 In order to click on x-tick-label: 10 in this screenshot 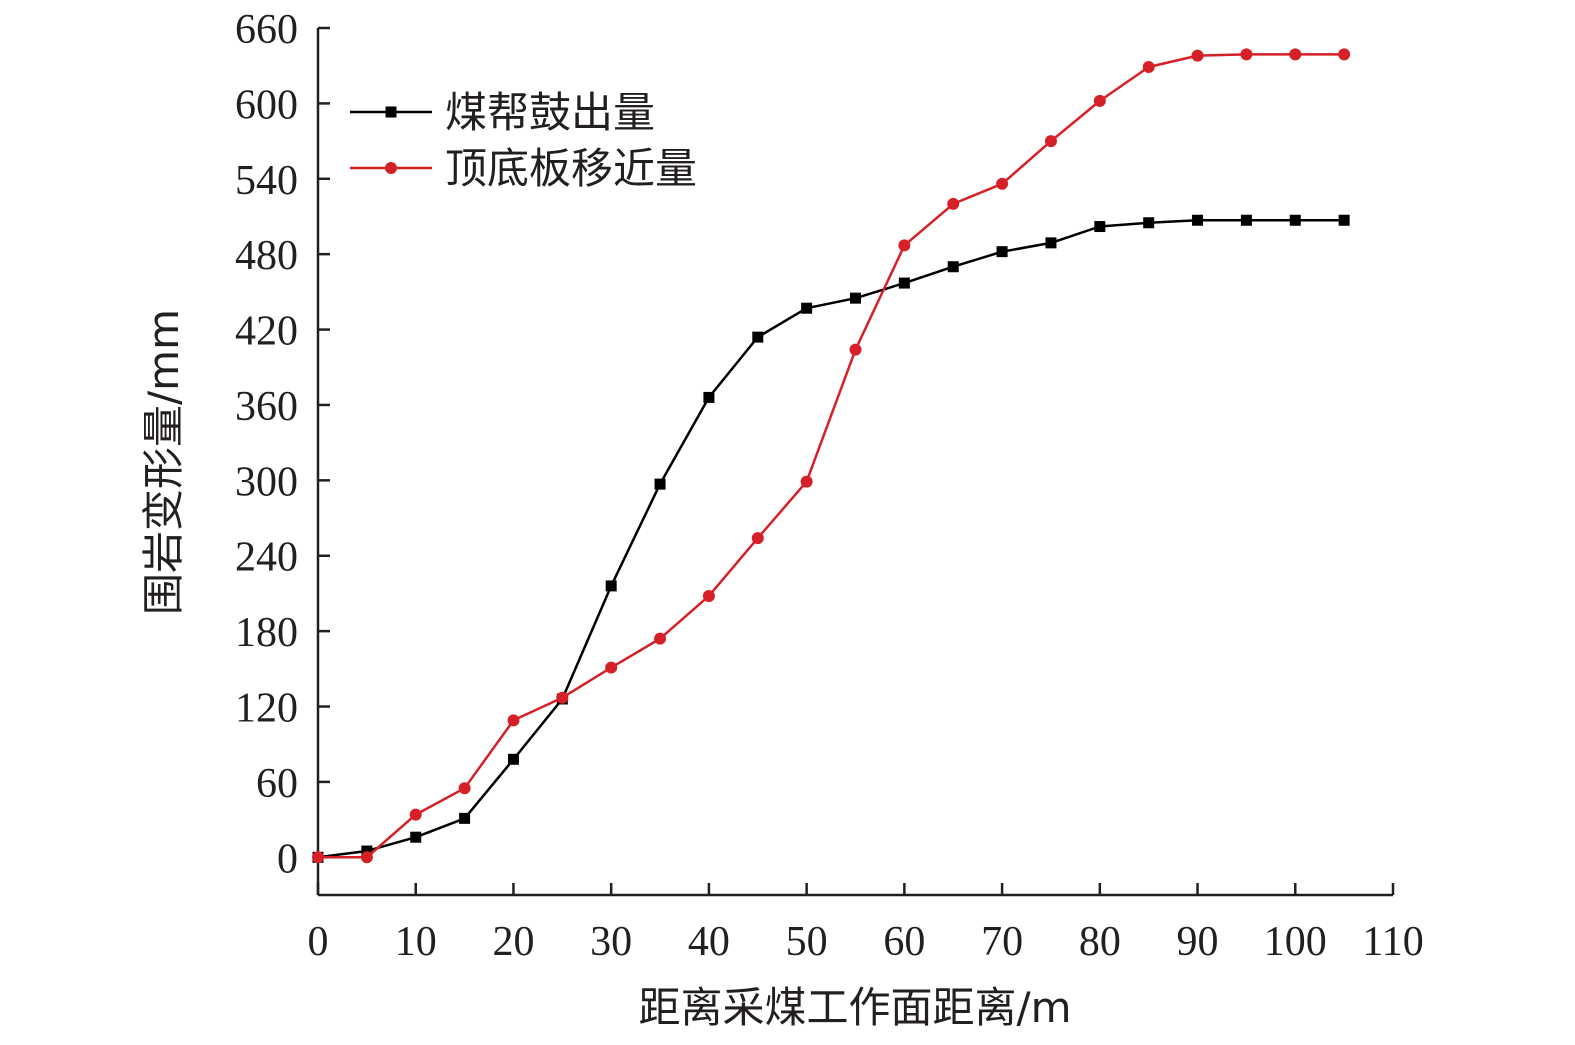, I will do `click(416, 942)`.